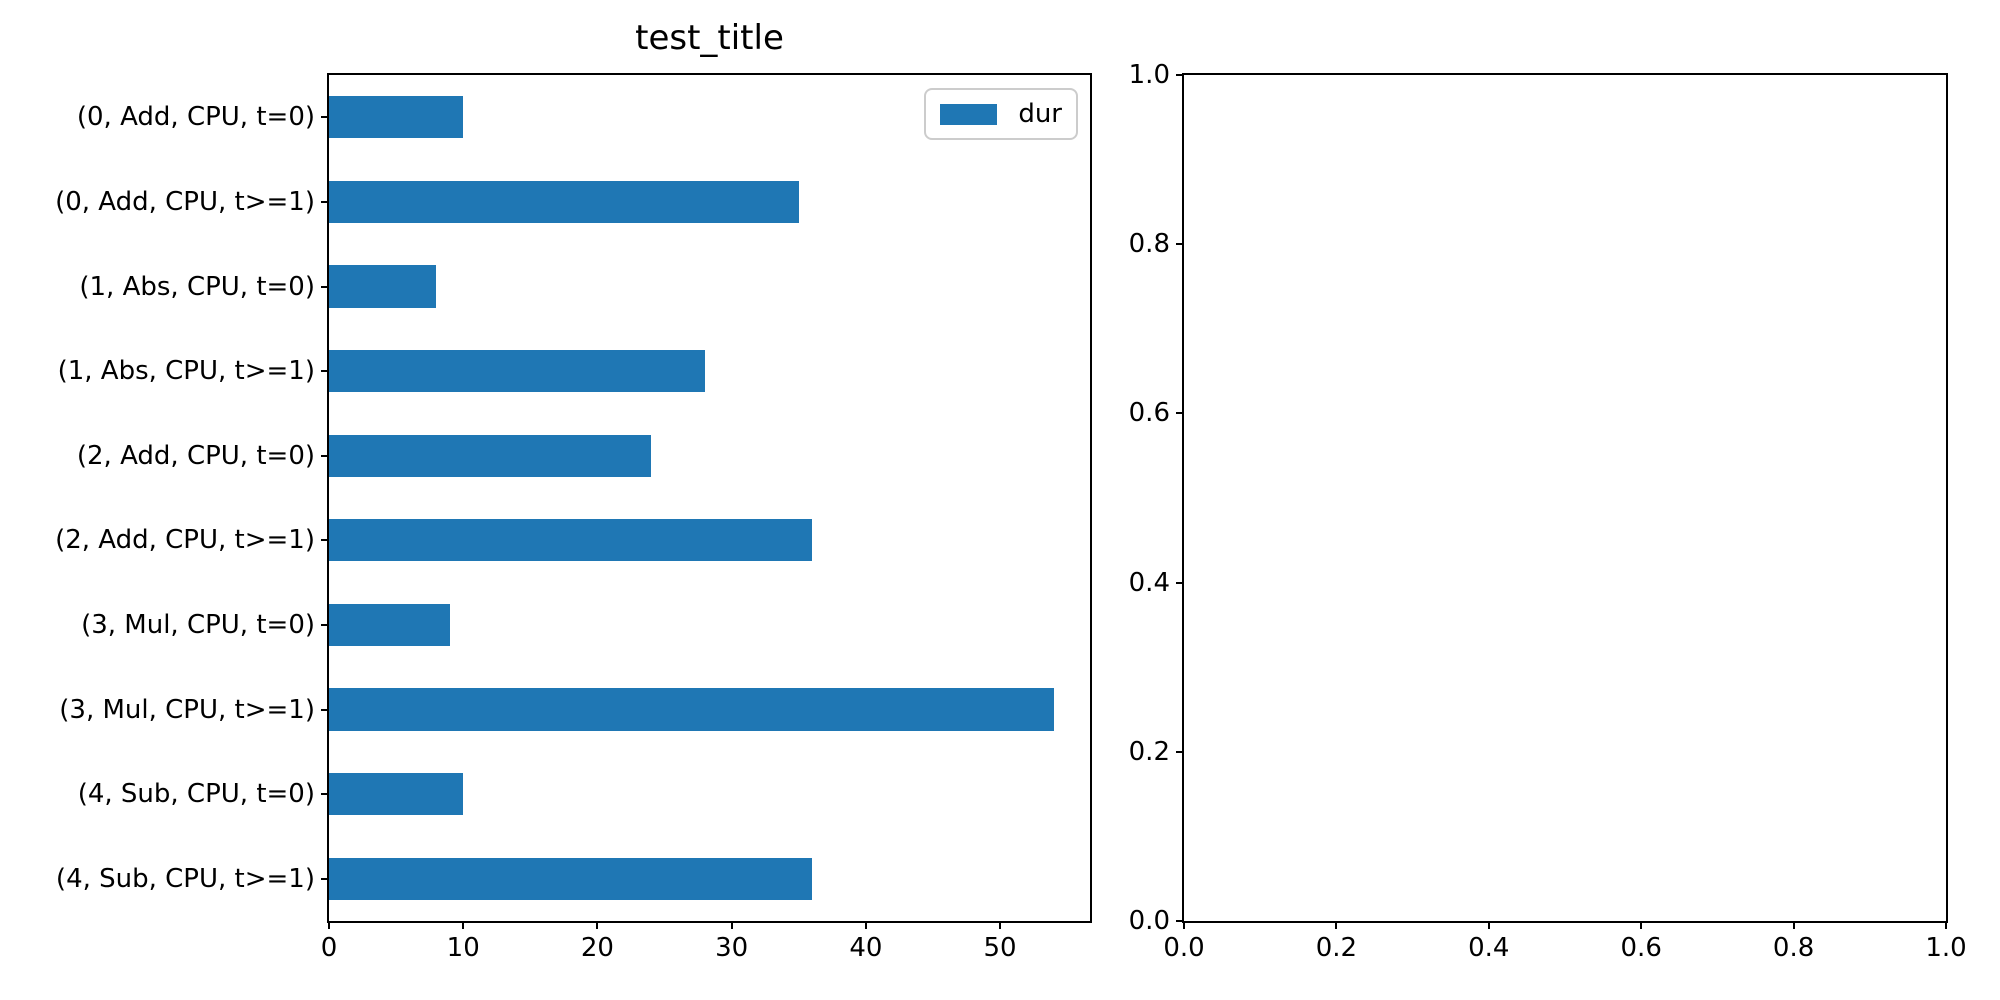  I want to click on legend: dur, so click(1001, 114).